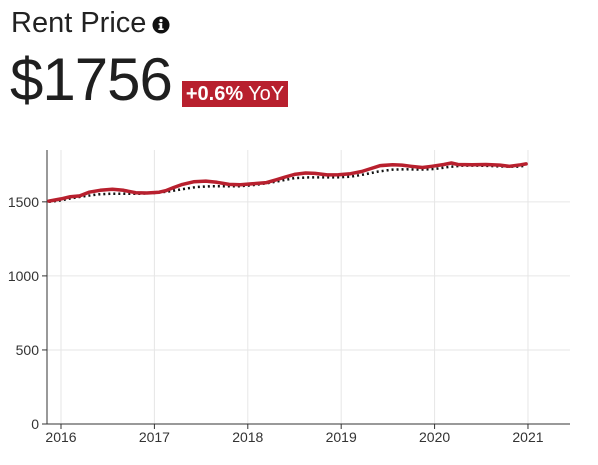 The height and width of the screenshot is (465, 598). I want to click on yoy-badge: +0.6% YoY, so click(235, 94).